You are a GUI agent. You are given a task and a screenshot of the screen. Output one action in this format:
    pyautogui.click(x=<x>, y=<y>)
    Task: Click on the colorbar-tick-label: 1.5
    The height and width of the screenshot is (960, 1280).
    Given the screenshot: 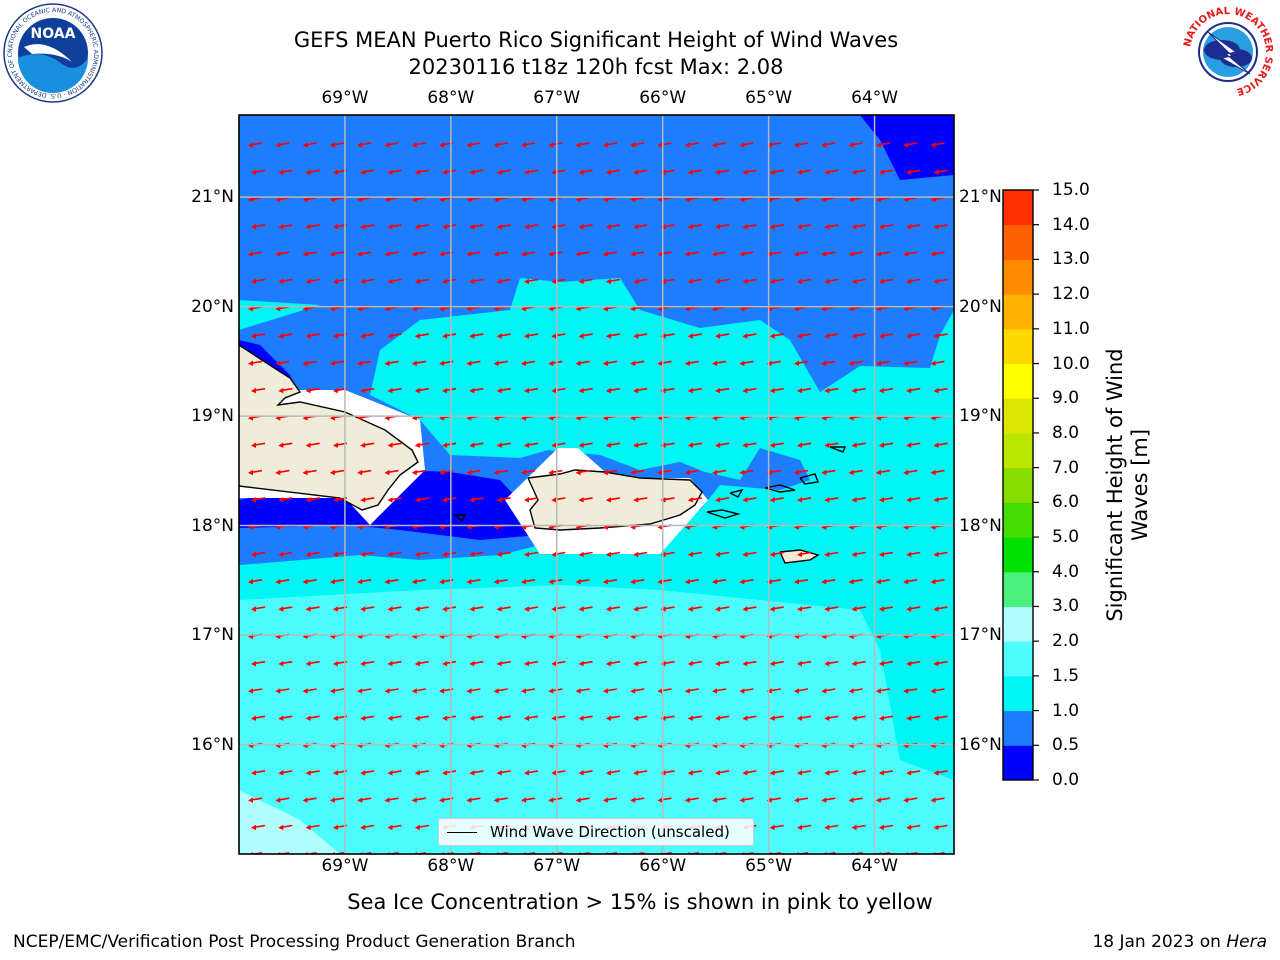 What is the action you would take?
    pyautogui.click(x=1066, y=675)
    